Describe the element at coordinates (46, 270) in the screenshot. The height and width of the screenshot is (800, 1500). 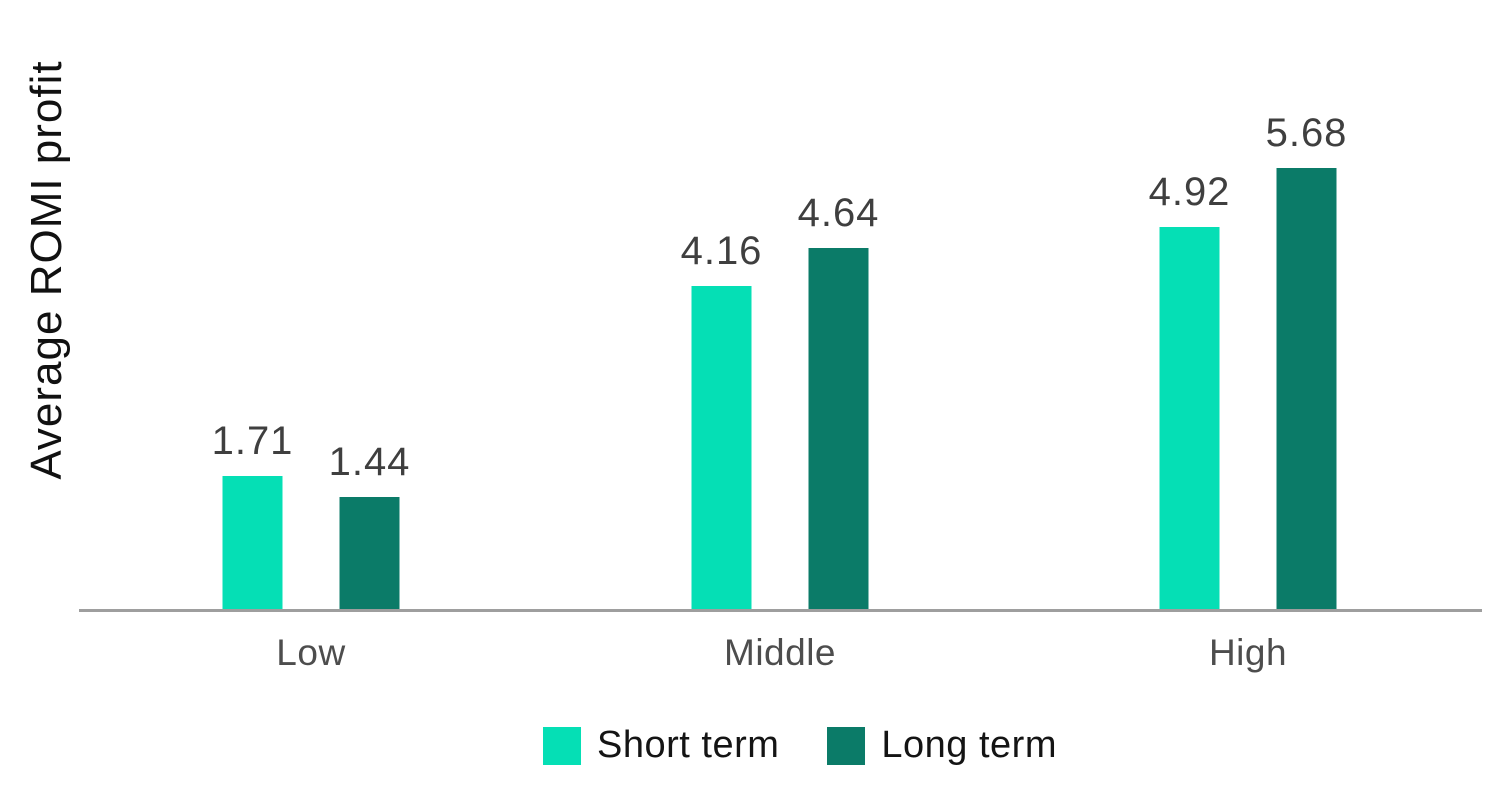
I see `y-axis-title: Average ROMI profit` at that location.